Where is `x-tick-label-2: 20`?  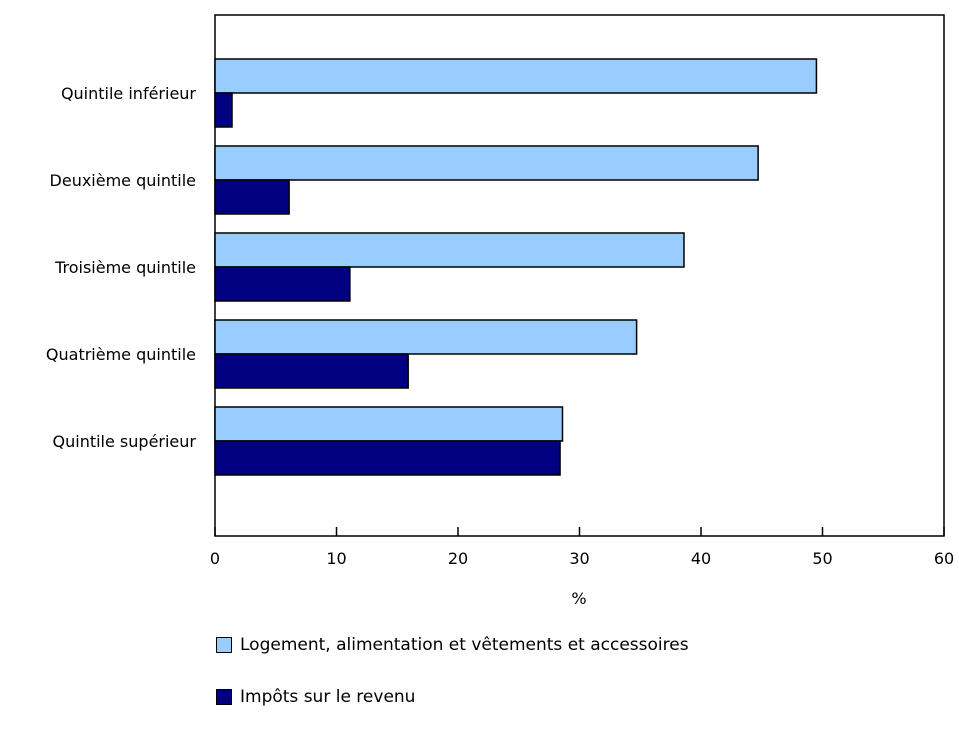 x-tick-label-2: 20 is located at coordinates (458, 558).